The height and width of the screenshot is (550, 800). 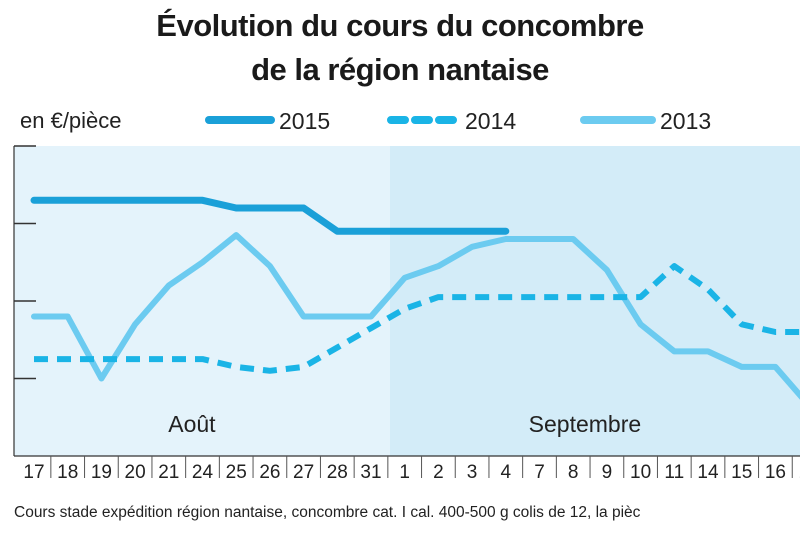 What do you see at coordinates (618, 120) in the screenshot?
I see `legend-swatch-2013` at bounding box center [618, 120].